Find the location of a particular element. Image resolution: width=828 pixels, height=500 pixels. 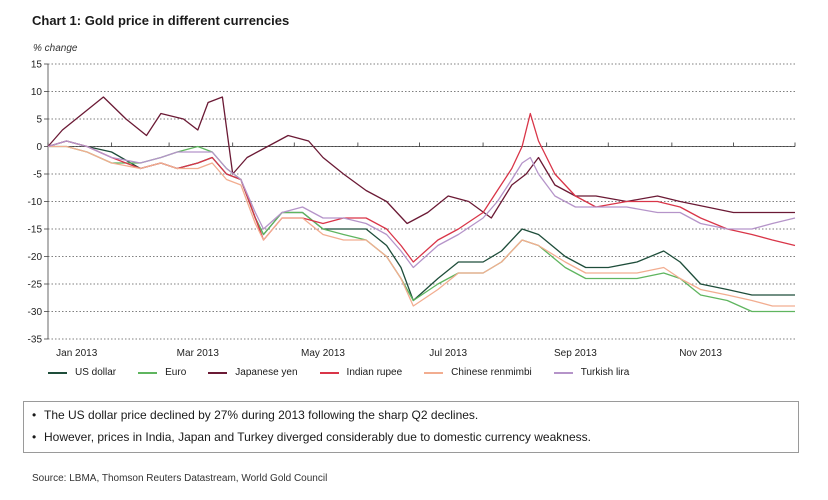

legend-item-indian-rupee: Indian rupee is located at coordinates (361, 372).